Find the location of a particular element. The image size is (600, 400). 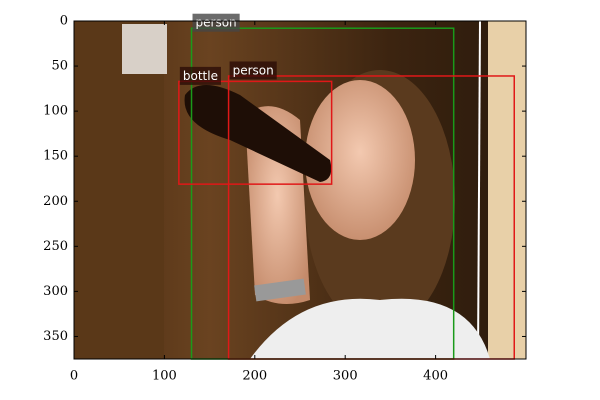

bounding-box is located at coordinates (255, 132).